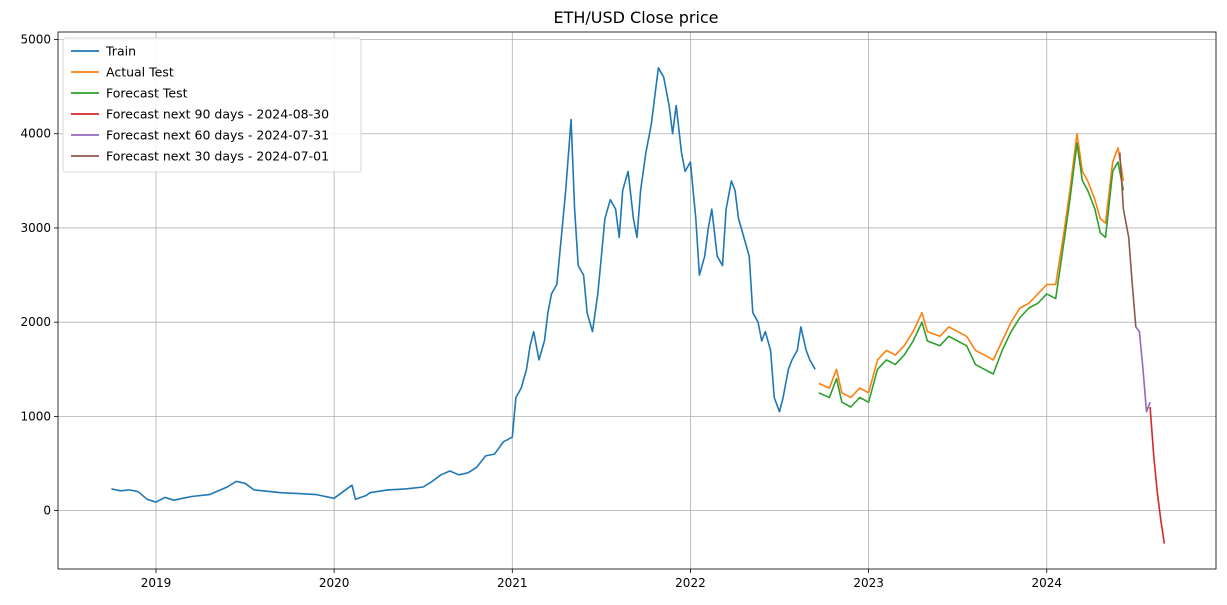 This screenshot has width=1227, height=605. What do you see at coordinates (147, 93) in the screenshot?
I see `legend-label-2: Forecast Test` at bounding box center [147, 93].